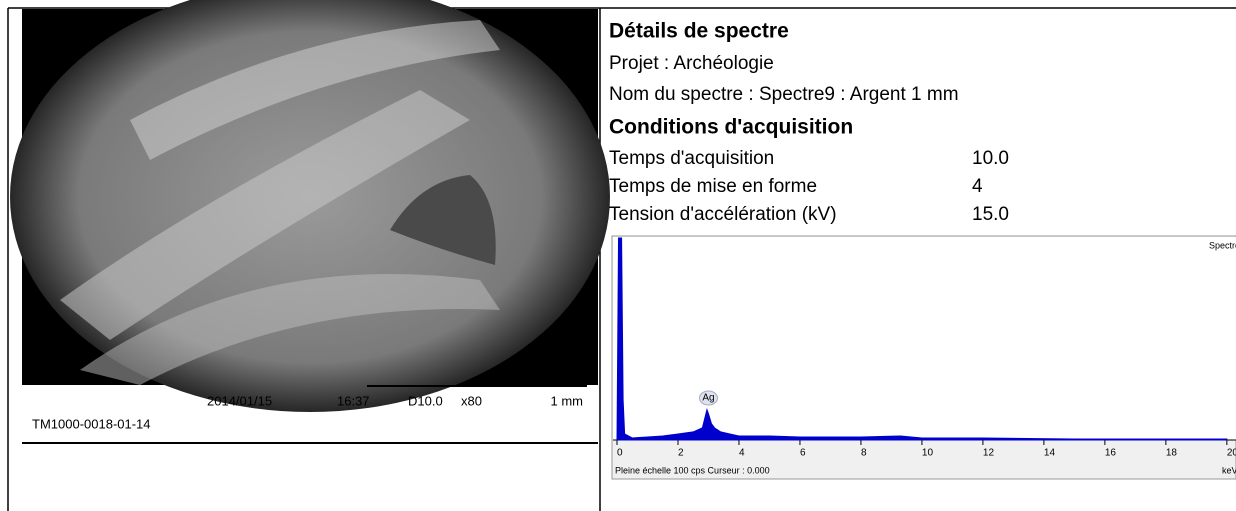 This screenshot has width=1236, height=511. I want to click on x-tick-label: 2, so click(681, 453).